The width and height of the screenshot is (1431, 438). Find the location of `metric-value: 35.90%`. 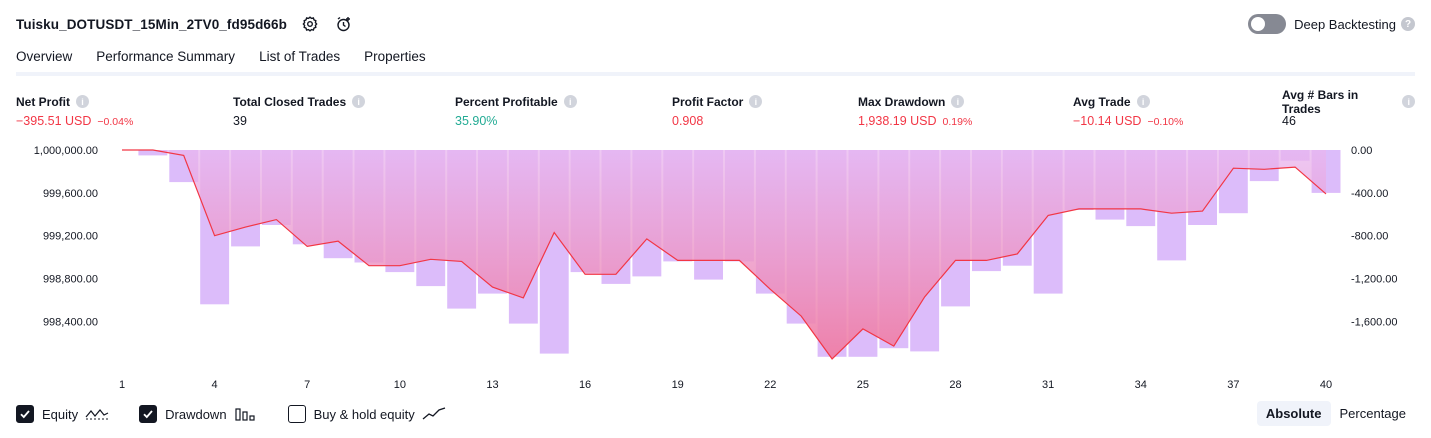

metric-value: 35.90% is located at coordinates (476, 121).